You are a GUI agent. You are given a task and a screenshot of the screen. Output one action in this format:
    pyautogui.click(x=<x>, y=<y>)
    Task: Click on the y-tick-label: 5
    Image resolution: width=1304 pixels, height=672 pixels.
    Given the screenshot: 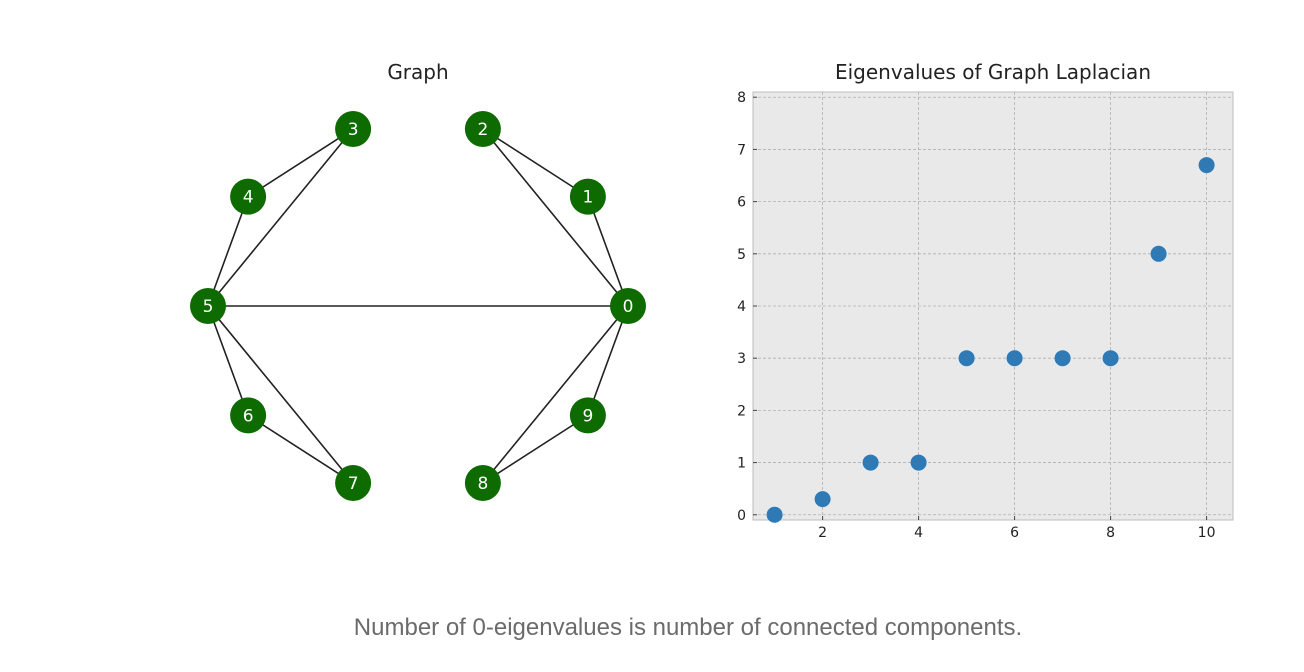 What is the action you would take?
    pyautogui.click(x=741, y=255)
    